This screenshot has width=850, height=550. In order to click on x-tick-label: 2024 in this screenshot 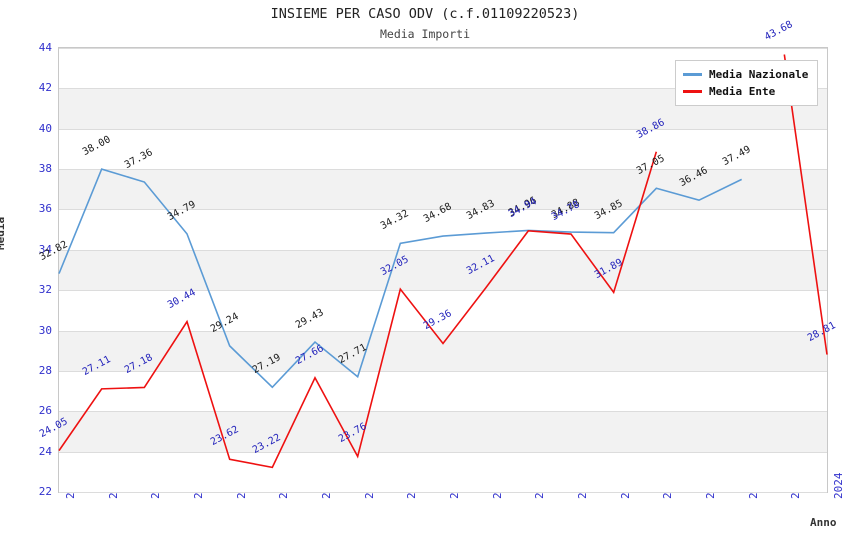, I will do `click(838, 486)`.